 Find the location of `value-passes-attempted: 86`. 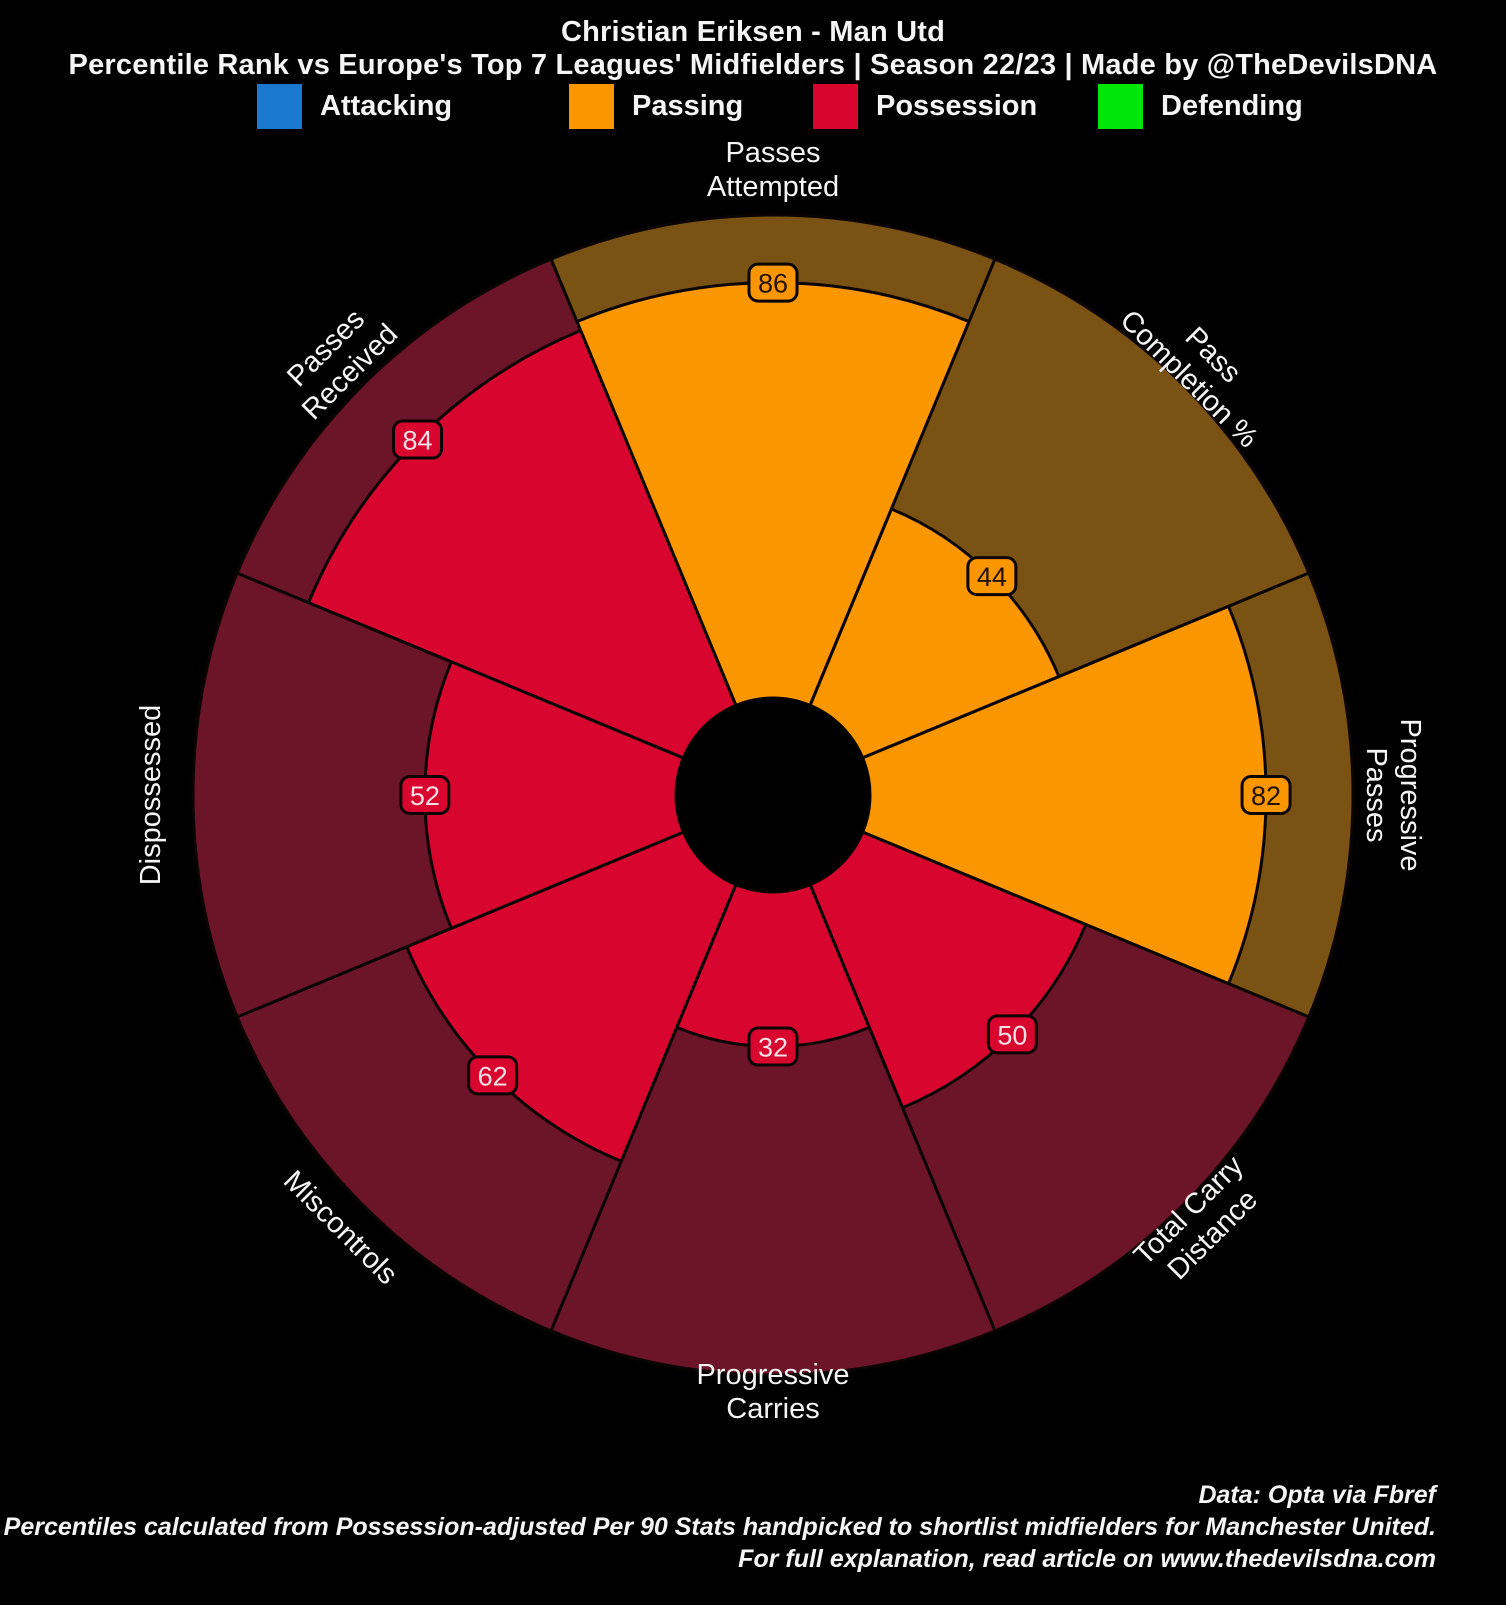

value-passes-attempted: 86 is located at coordinates (773, 284).